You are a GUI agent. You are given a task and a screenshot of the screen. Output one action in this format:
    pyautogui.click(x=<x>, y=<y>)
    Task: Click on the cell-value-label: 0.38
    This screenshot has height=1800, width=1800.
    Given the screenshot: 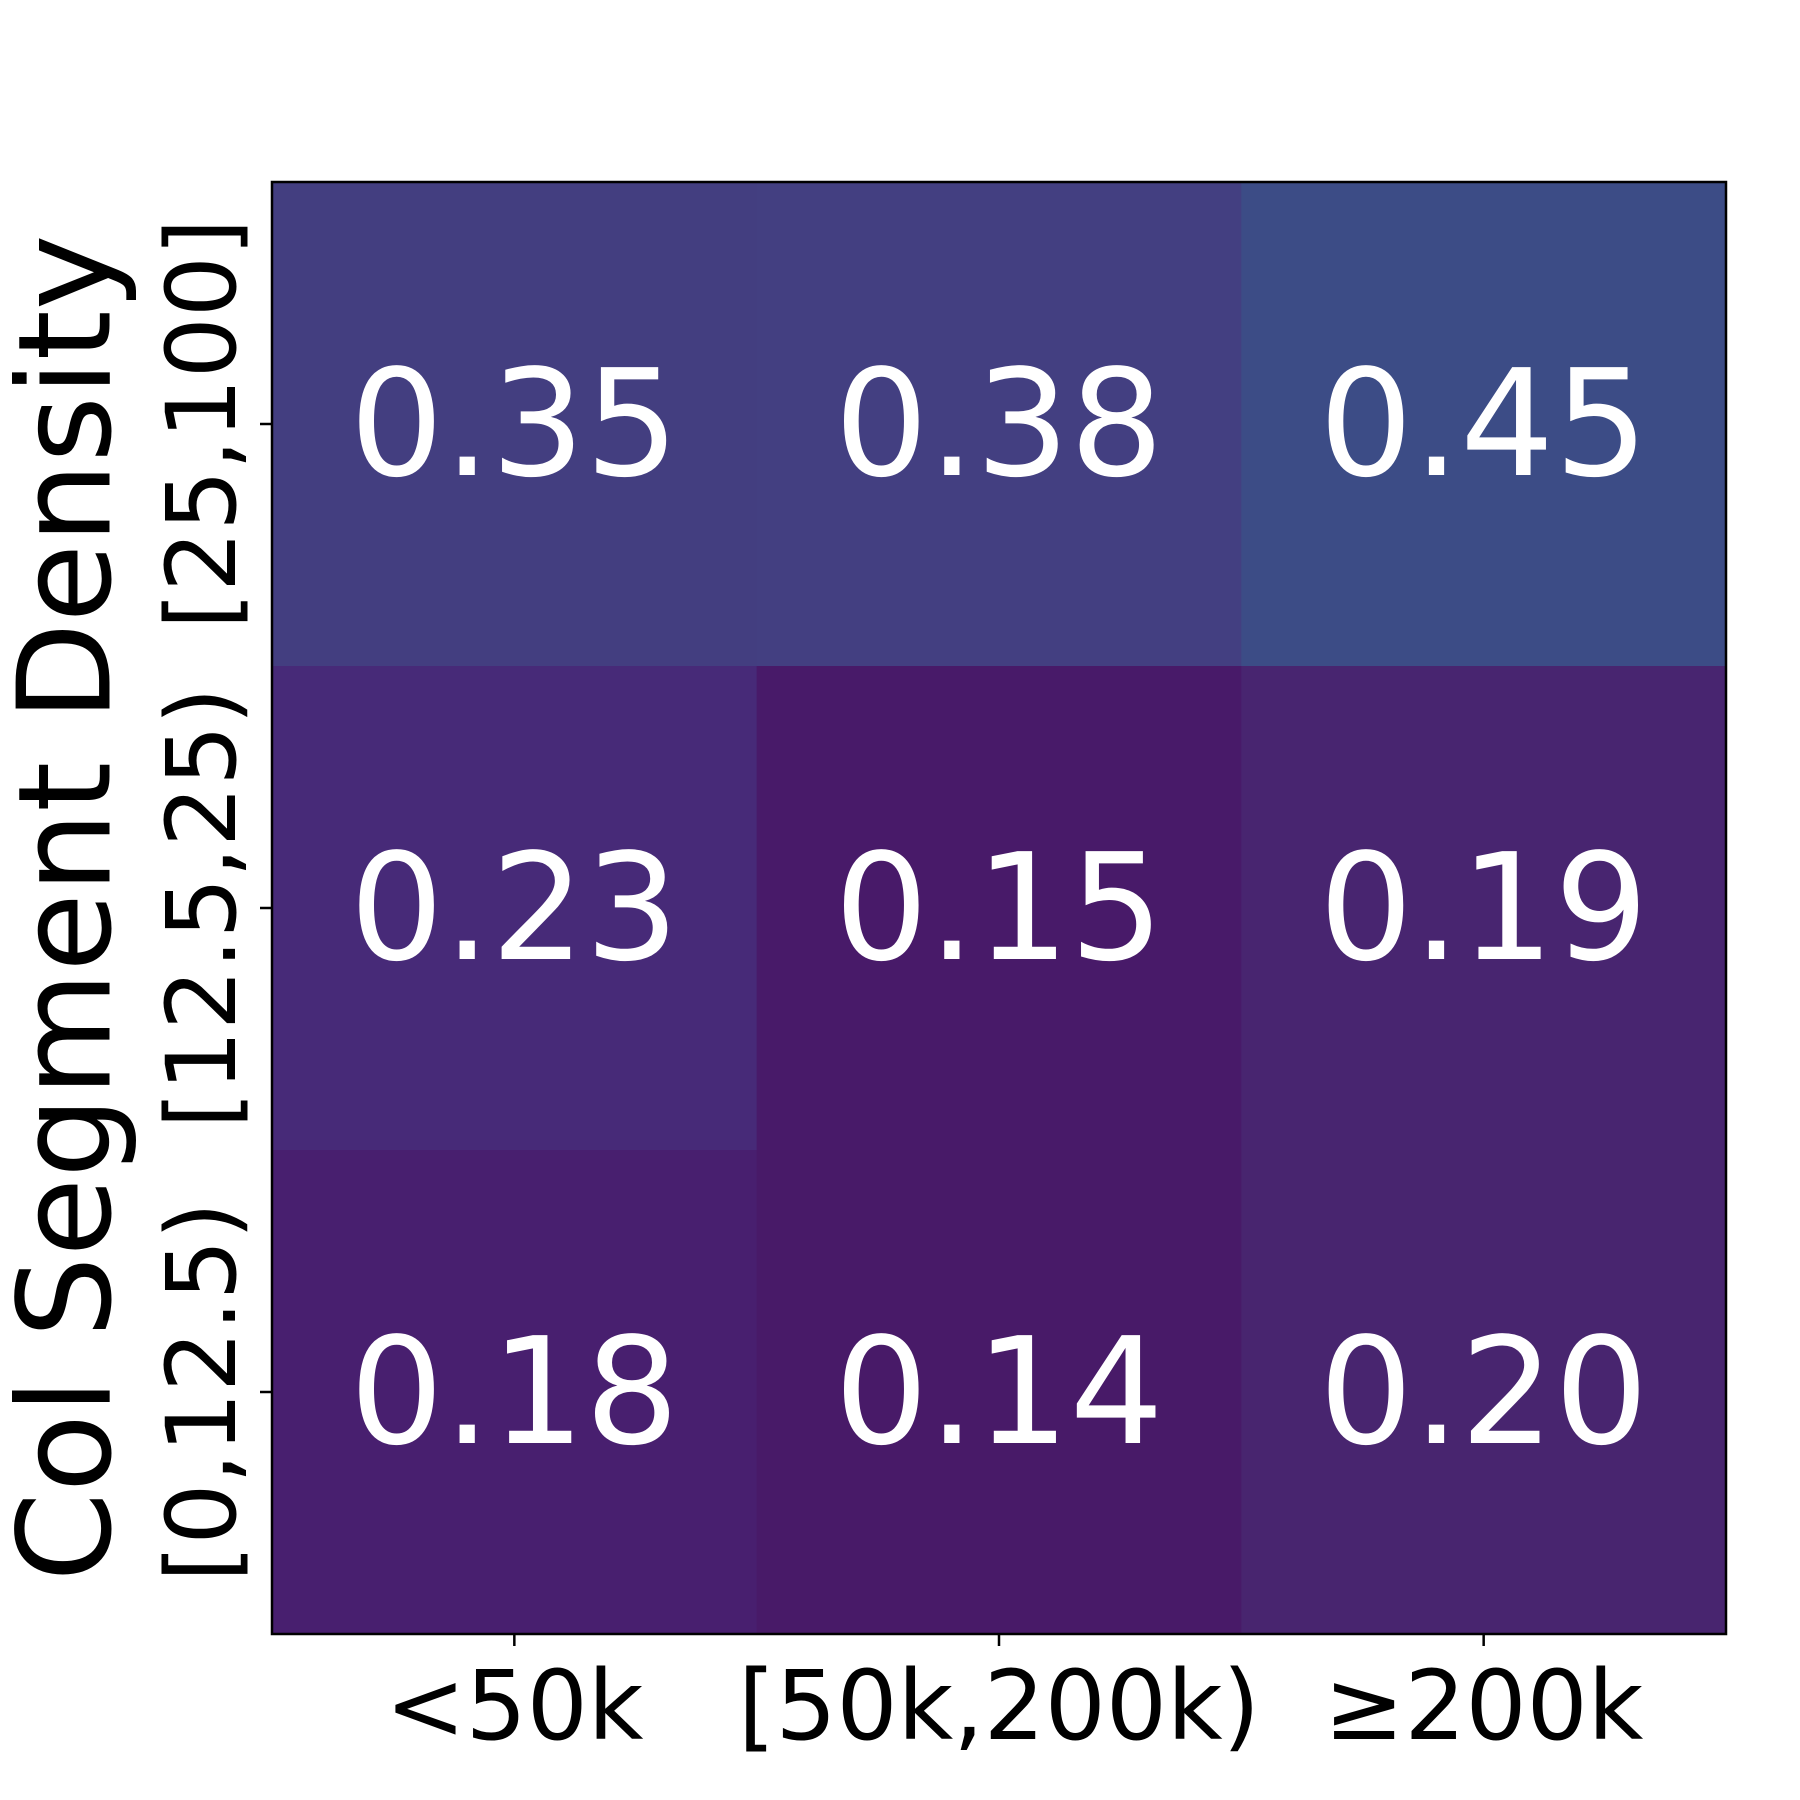 What is the action you would take?
    pyautogui.click(x=999, y=424)
    